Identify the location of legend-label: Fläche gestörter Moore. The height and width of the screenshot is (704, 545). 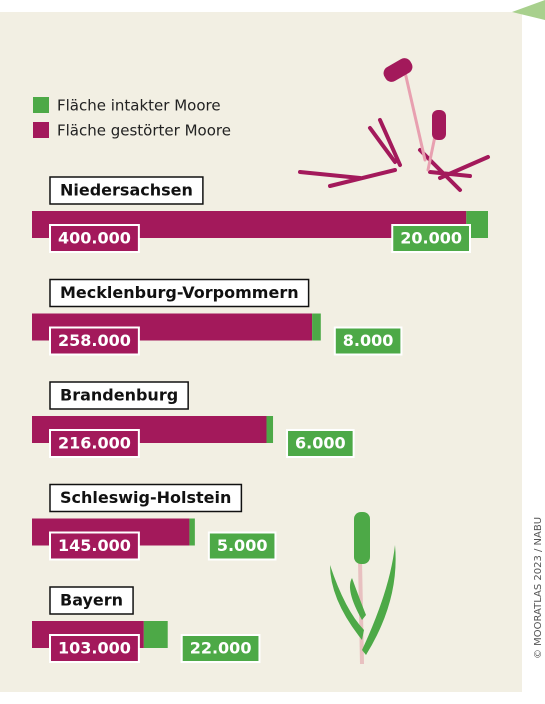
(144, 131).